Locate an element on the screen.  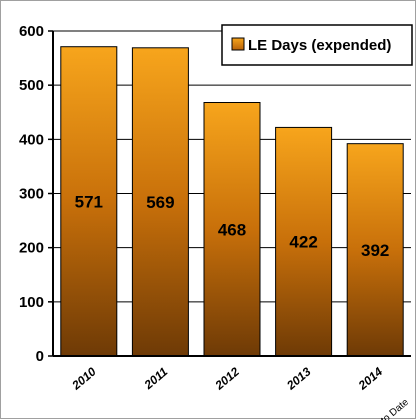
x-tick-label: 2012 is located at coordinates (227, 378).